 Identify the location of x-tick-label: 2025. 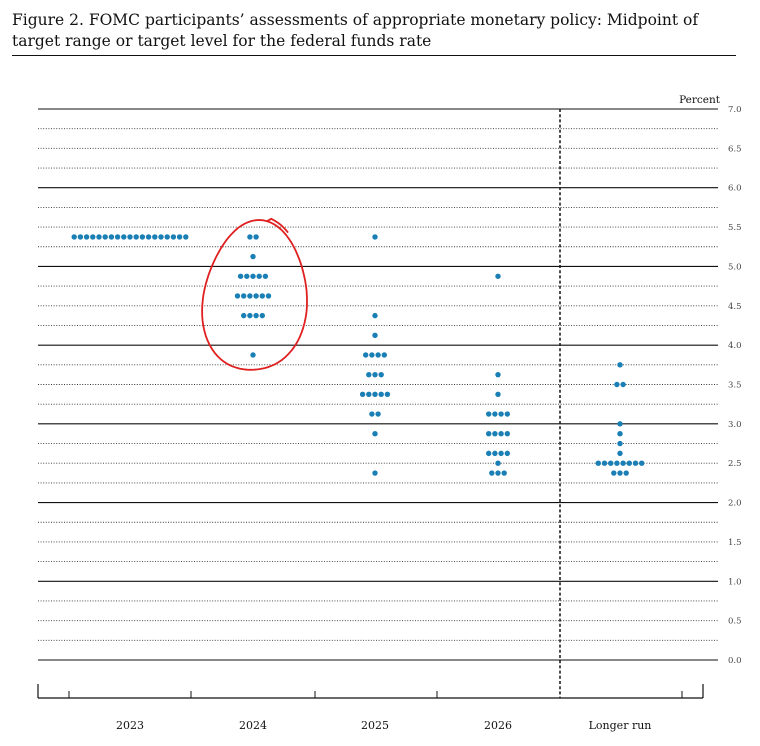
(375, 725).